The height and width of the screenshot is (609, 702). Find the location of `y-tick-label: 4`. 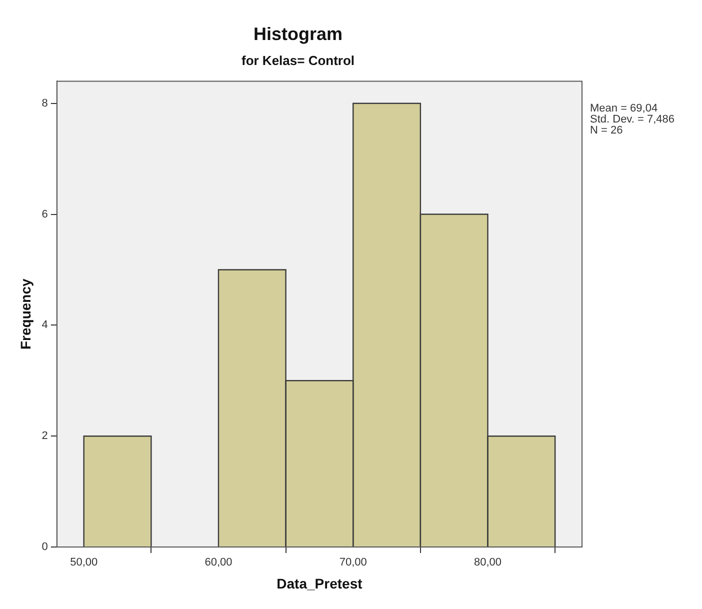

y-tick-label: 4 is located at coordinates (45, 325).